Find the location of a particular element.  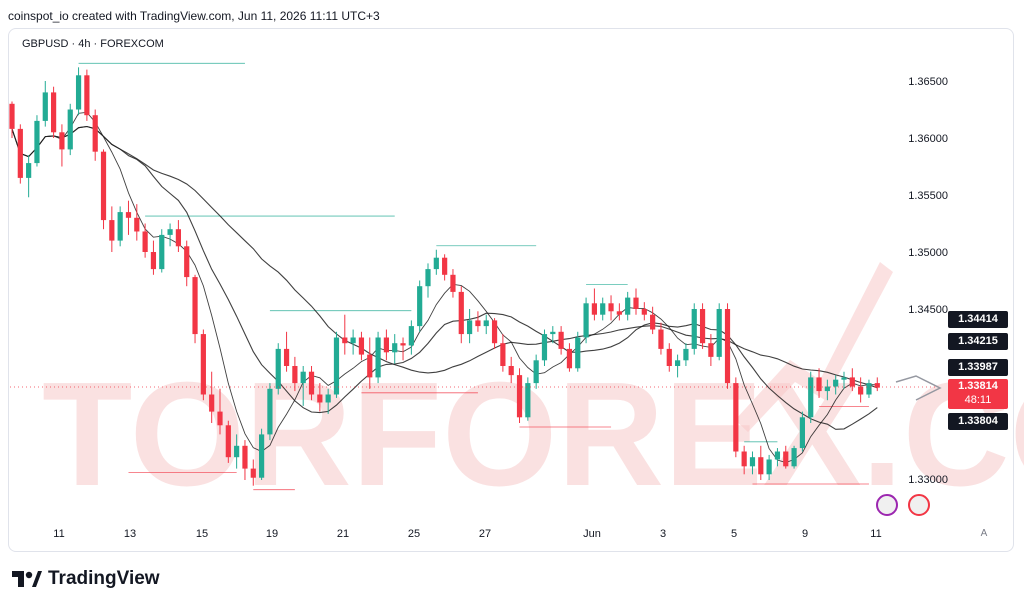

date-tick: 3 is located at coordinates (663, 534).